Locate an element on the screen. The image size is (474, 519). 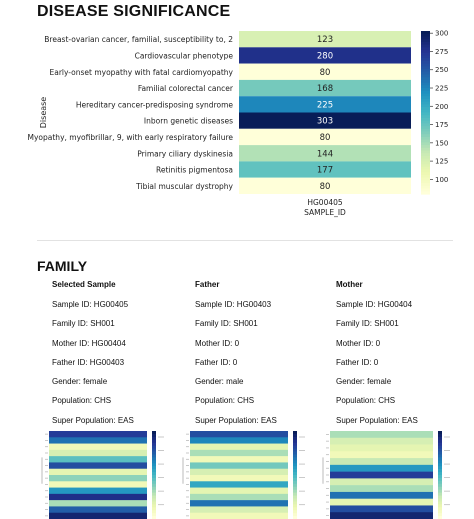
heatmap-value-label: 280 is located at coordinates (325, 56).